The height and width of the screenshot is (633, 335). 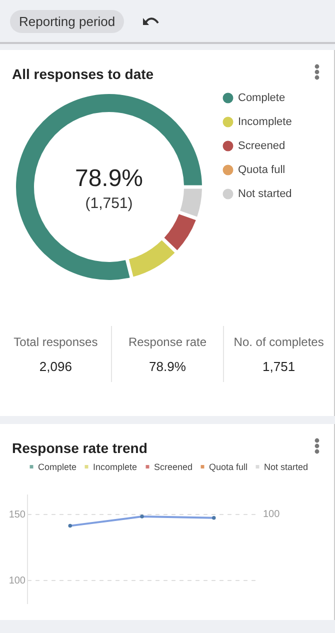 I want to click on chart-title: Response rate trend, so click(x=79, y=447).